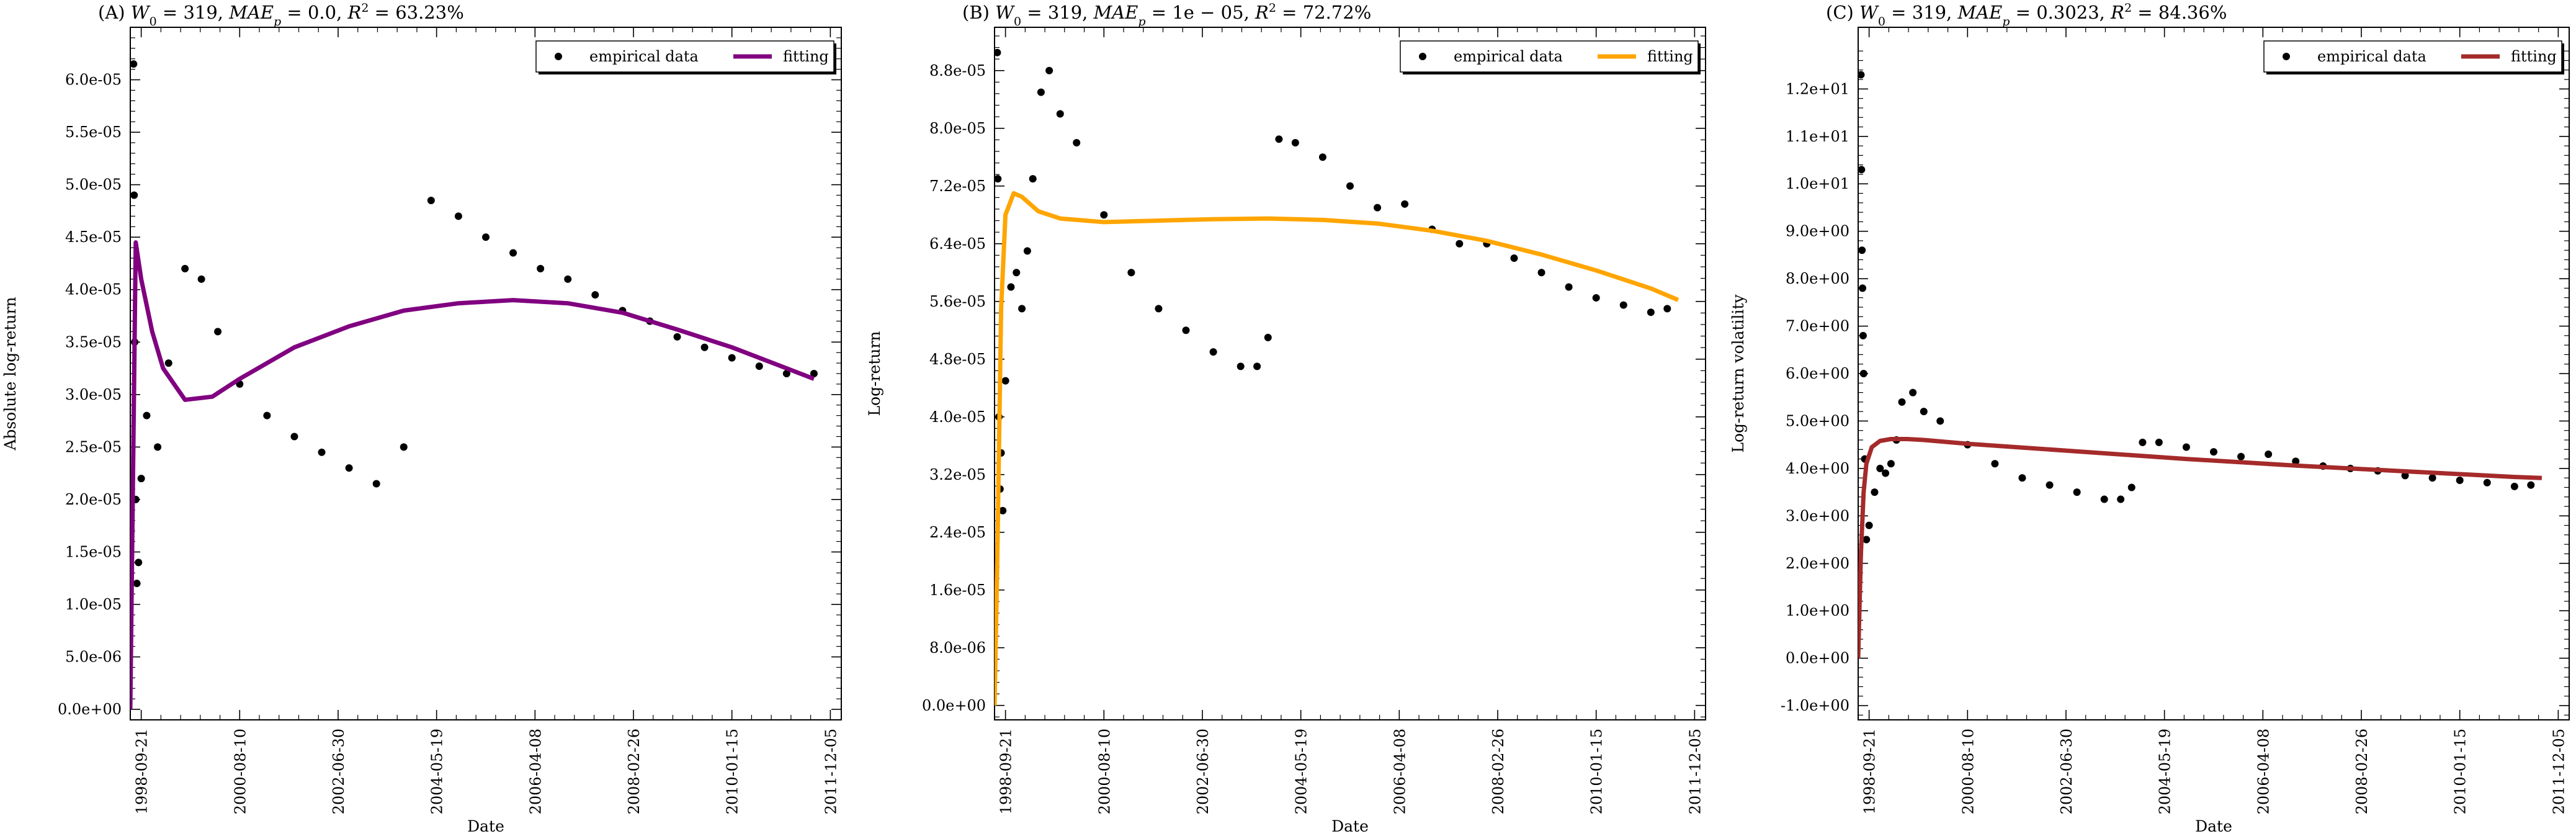 The height and width of the screenshot is (839, 2576). I want to click on x-tick-label: 2002-06-30, so click(338, 772).